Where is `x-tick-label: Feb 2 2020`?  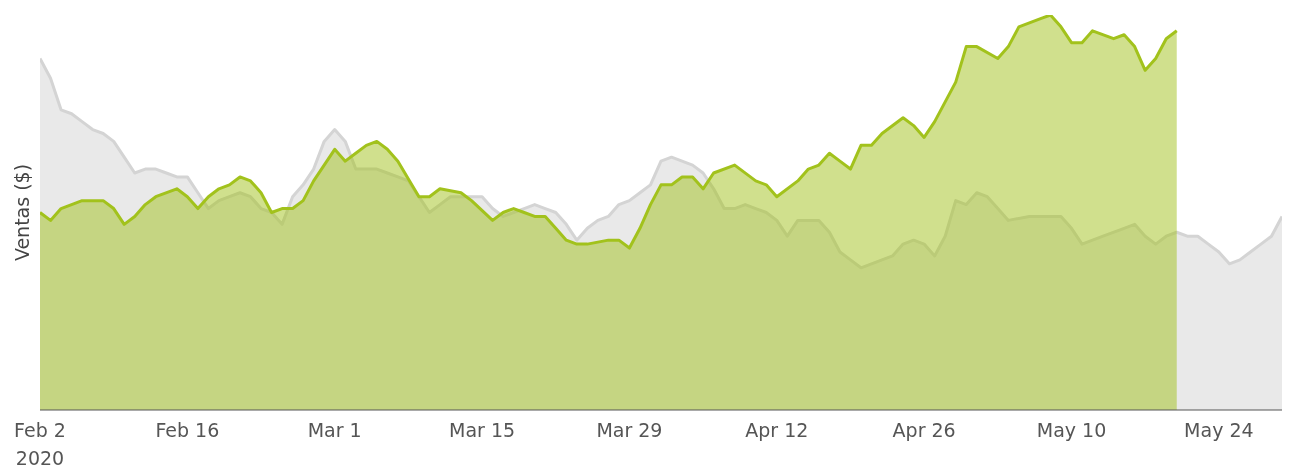 x-tick-label: Feb 2 2020 is located at coordinates (40, 444).